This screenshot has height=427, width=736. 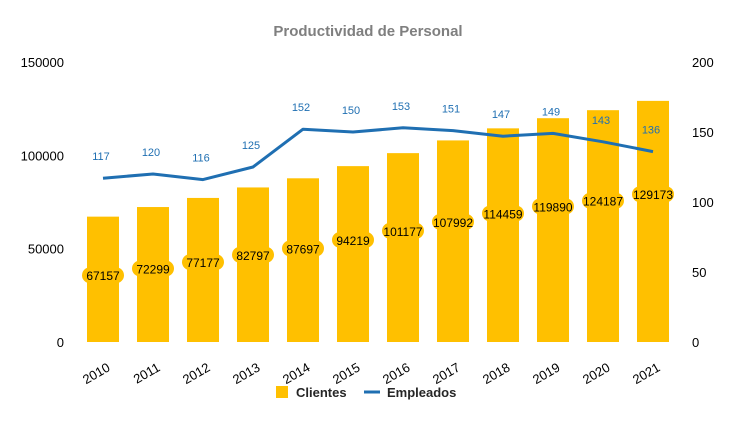 I want to click on x-tick-label: 2011, so click(x=147, y=373).